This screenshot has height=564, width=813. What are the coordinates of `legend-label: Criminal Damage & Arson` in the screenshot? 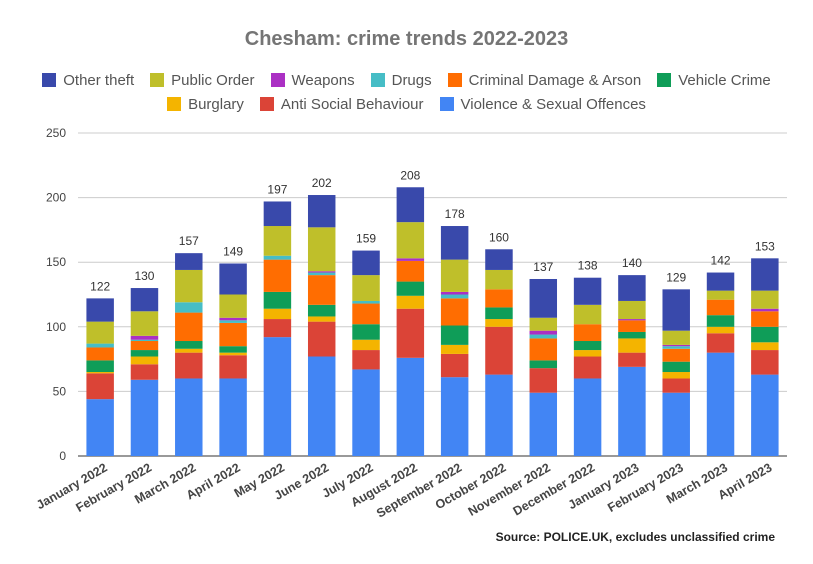 It's located at (555, 80).